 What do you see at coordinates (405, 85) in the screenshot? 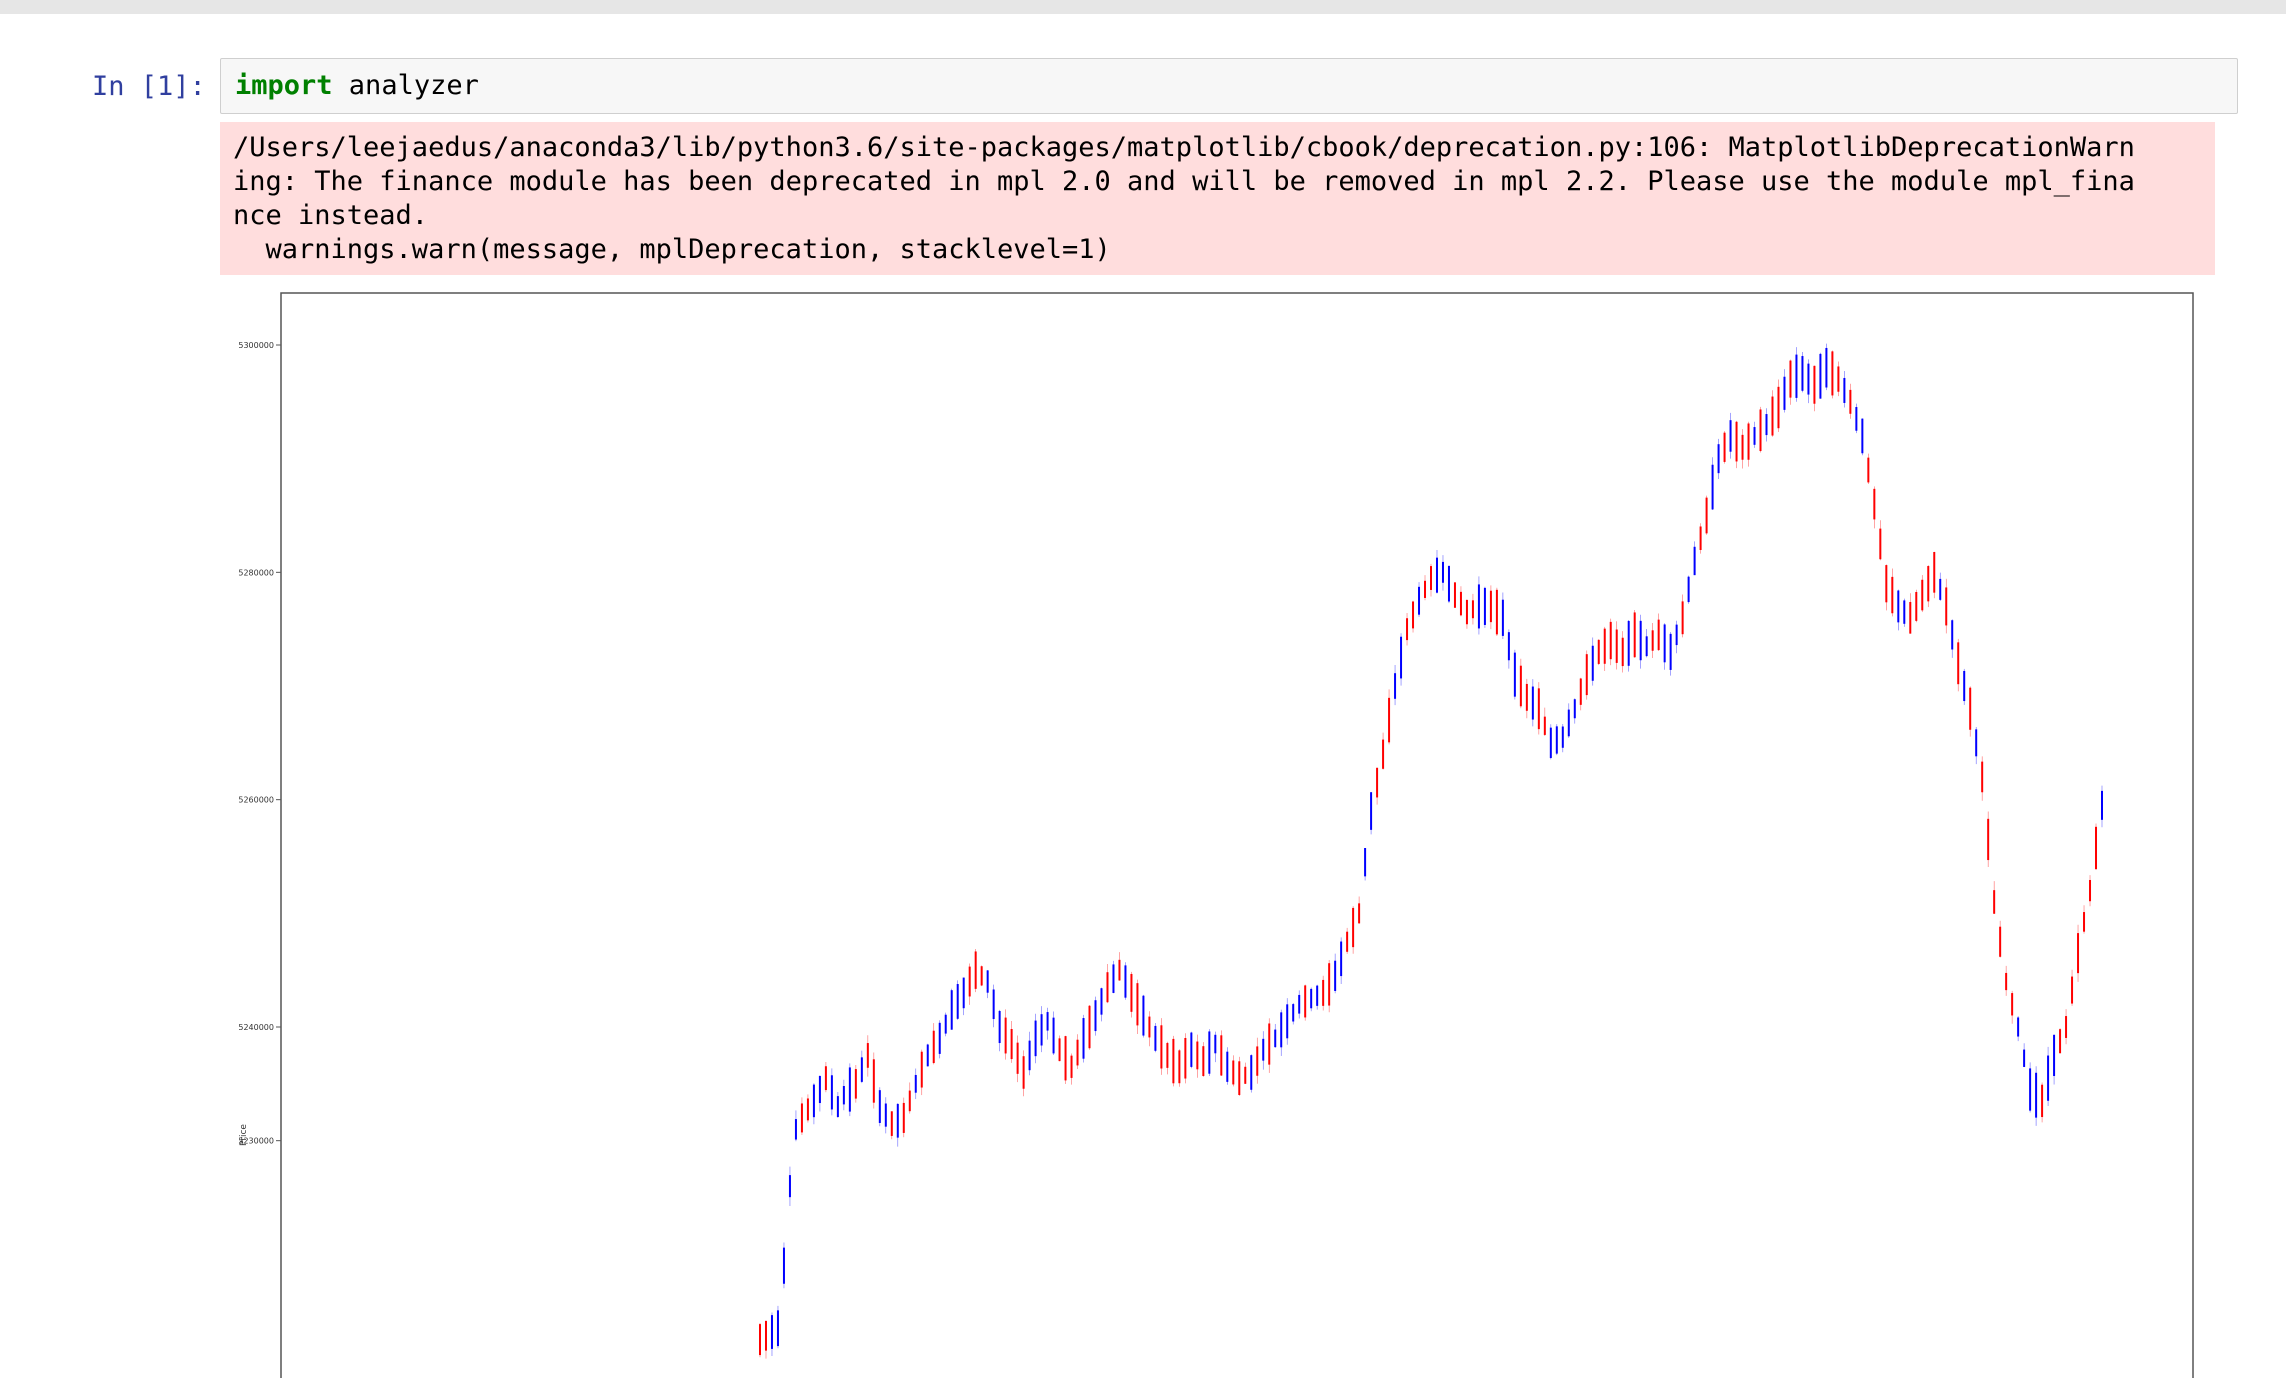
I see `code-text: analyzer` at bounding box center [405, 85].